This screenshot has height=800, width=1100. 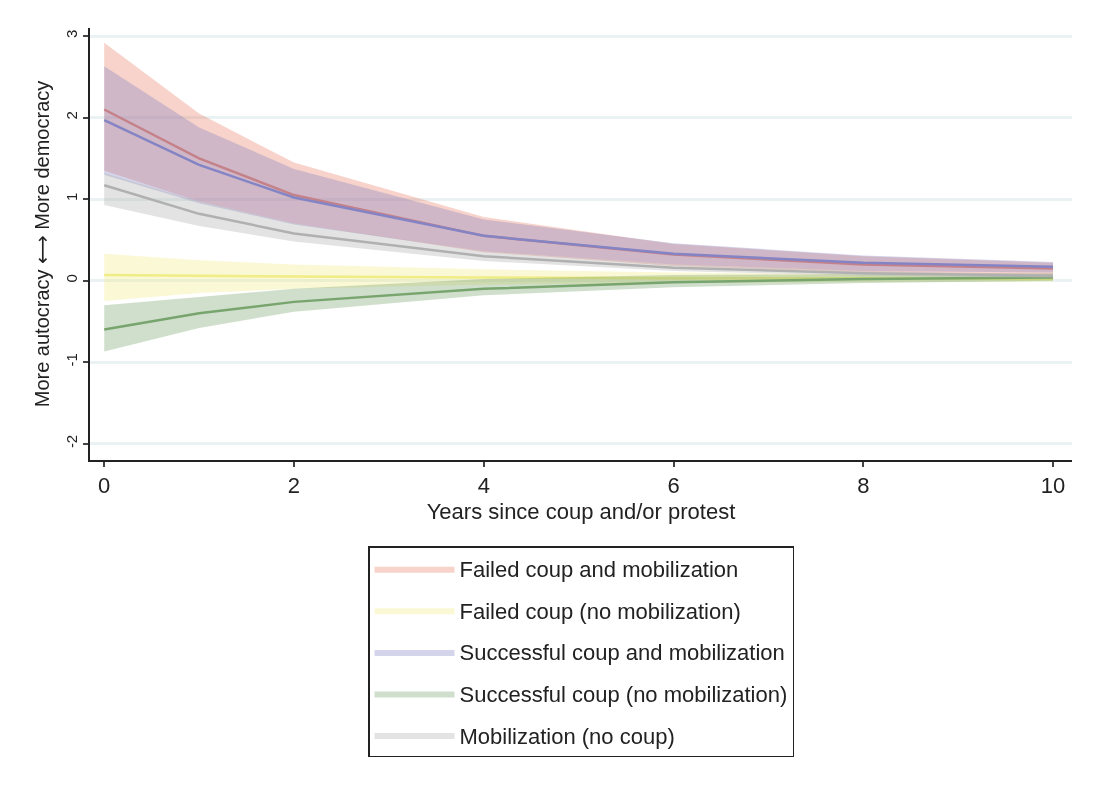 What do you see at coordinates (104, 486) in the screenshot?
I see `x-tick-label: 0` at bounding box center [104, 486].